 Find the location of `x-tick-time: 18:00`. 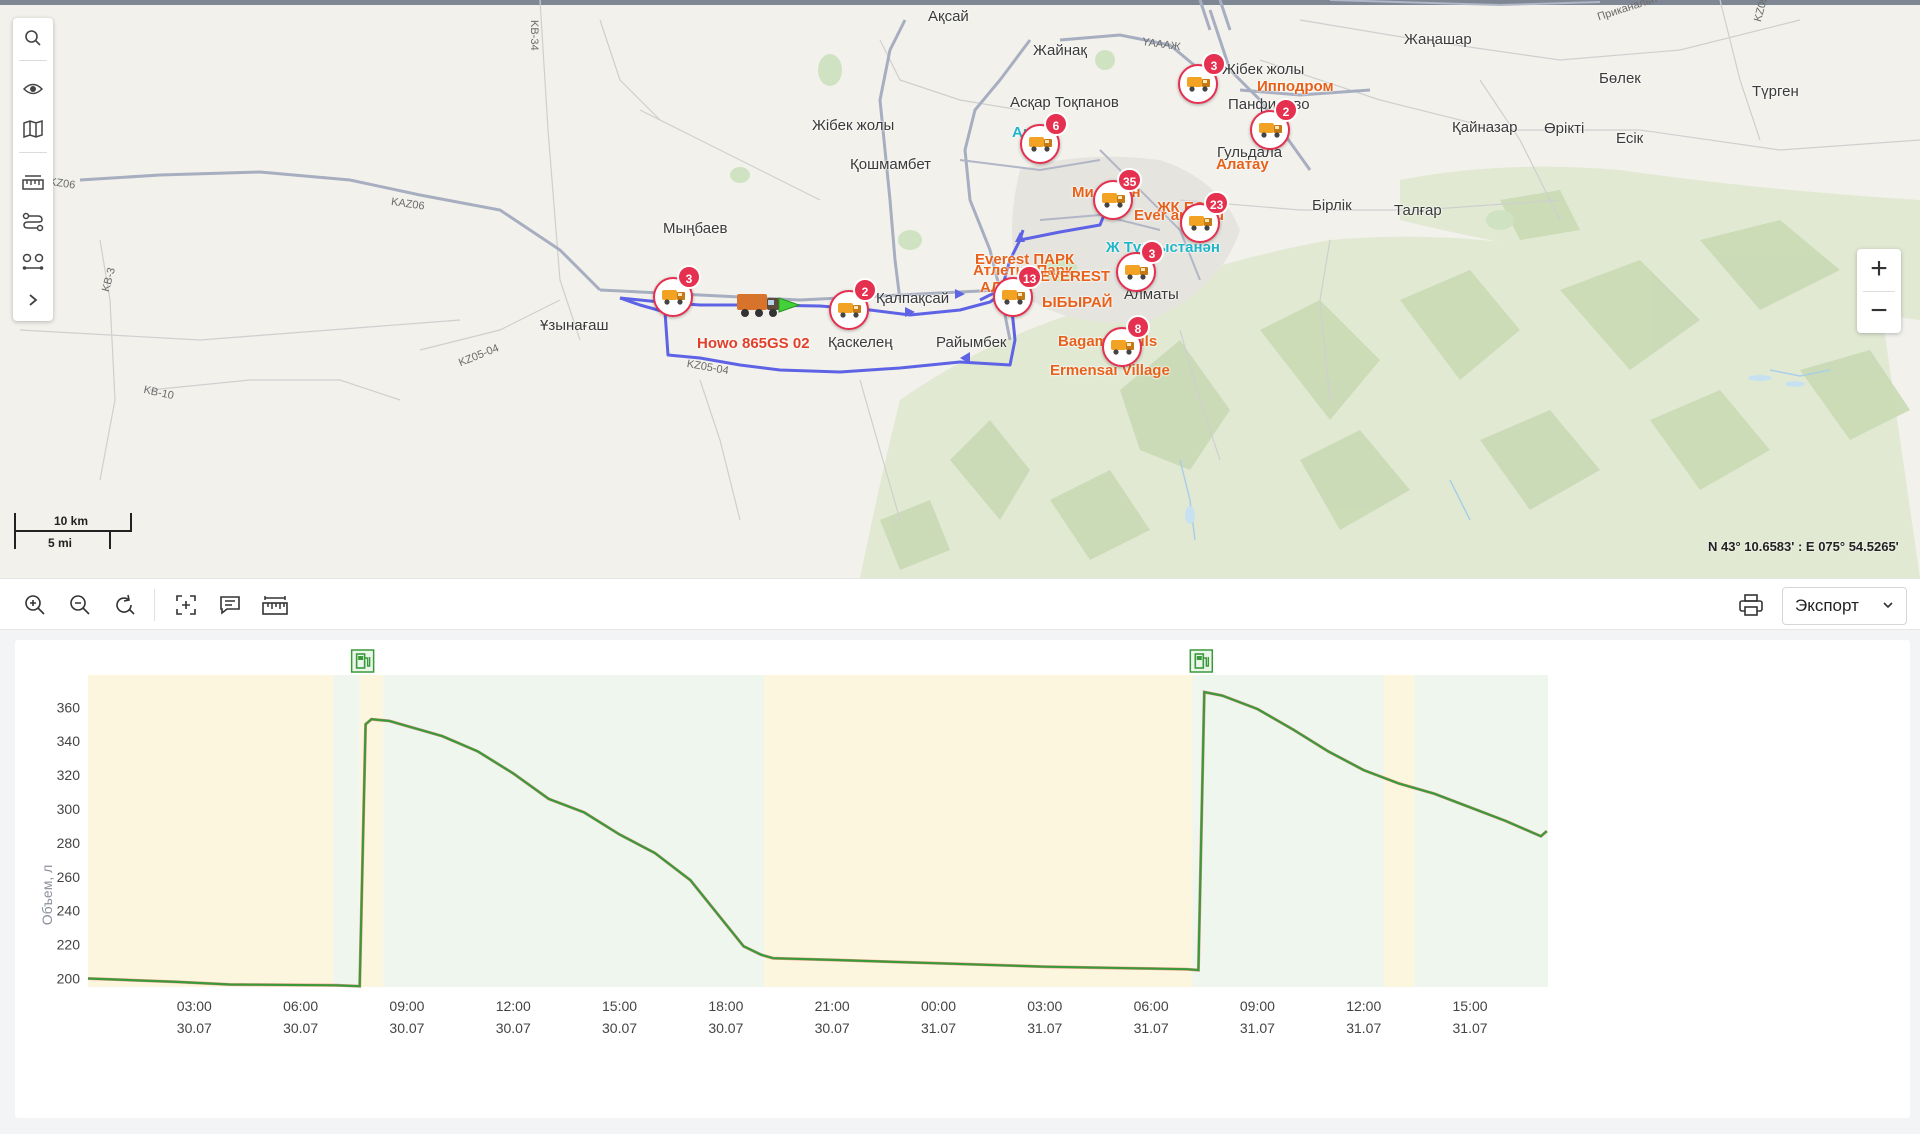

x-tick-time: 18:00 is located at coordinates (725, 1006).